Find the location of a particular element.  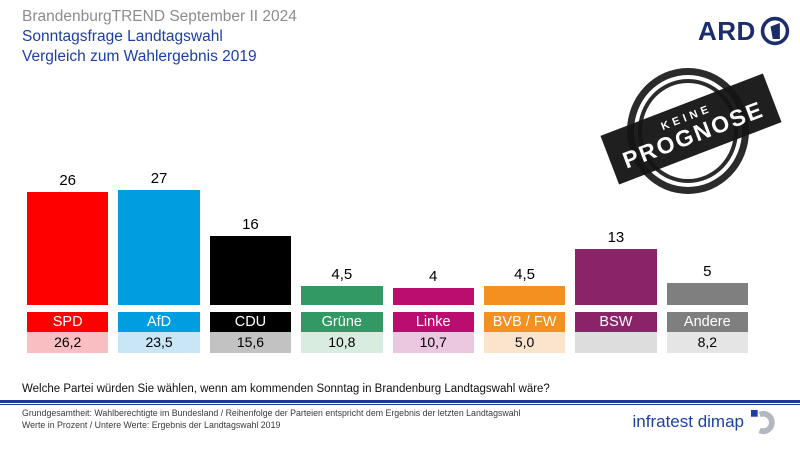

page-subtitle-1: Sonntagsfrage Landtagswahl is located at coordinates (122, 36).